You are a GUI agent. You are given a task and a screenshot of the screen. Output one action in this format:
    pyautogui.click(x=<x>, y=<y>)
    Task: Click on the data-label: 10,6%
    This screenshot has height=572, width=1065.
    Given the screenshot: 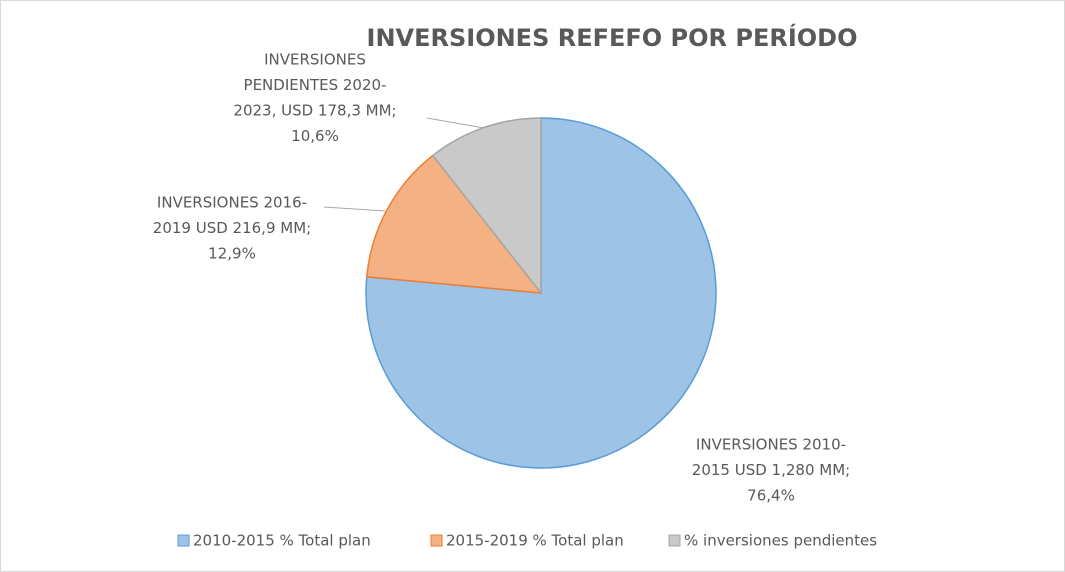 What is the action you would take?
    pyautogui.click(x=315, y=136)
    